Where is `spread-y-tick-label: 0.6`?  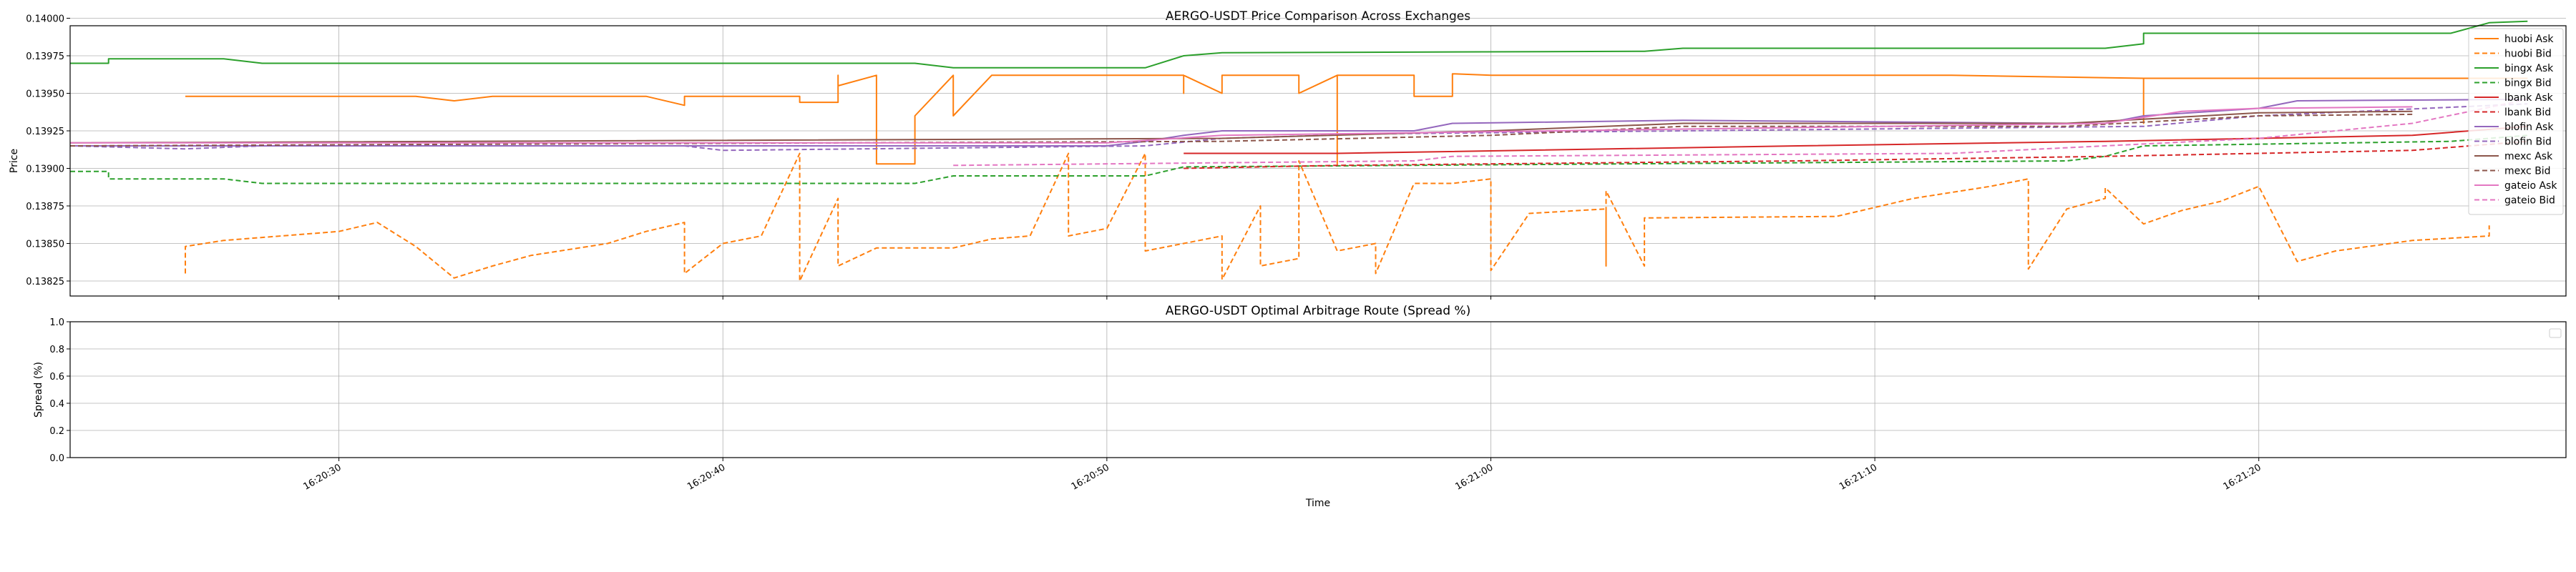 spread-y-tick-label: 0.6 is located at coordinates (56, 377).